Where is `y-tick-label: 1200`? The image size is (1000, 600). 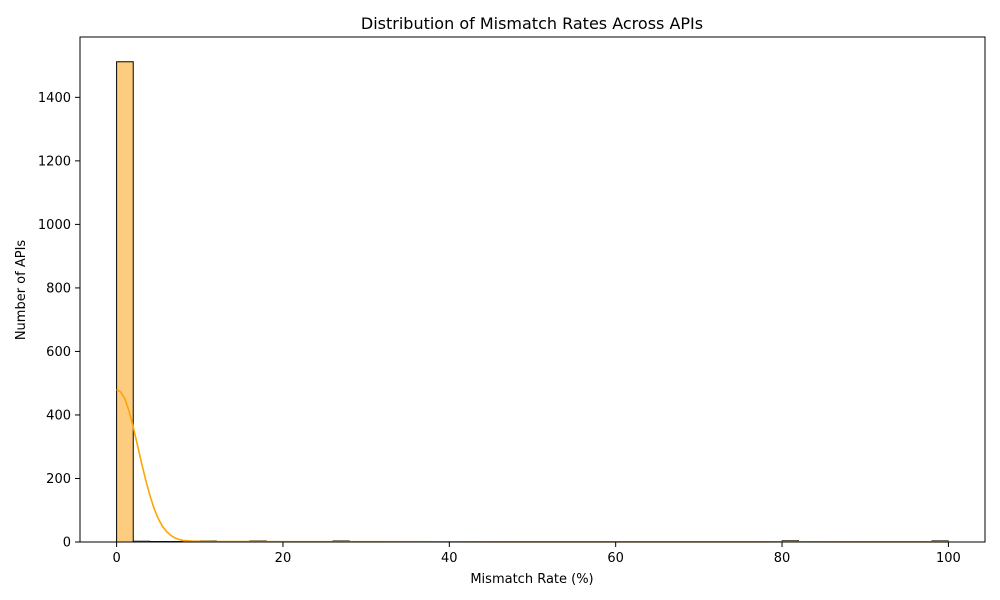
y-tick-label: 1200 is located at coordinates (54, 161).